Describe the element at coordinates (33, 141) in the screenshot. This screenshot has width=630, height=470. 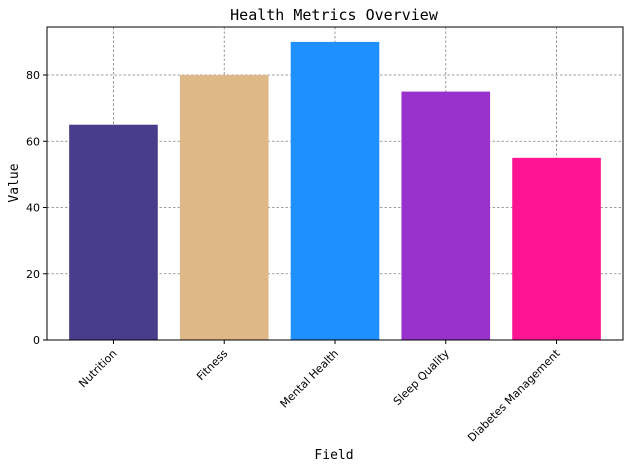
I see `y-tick-label: 60` at that location.